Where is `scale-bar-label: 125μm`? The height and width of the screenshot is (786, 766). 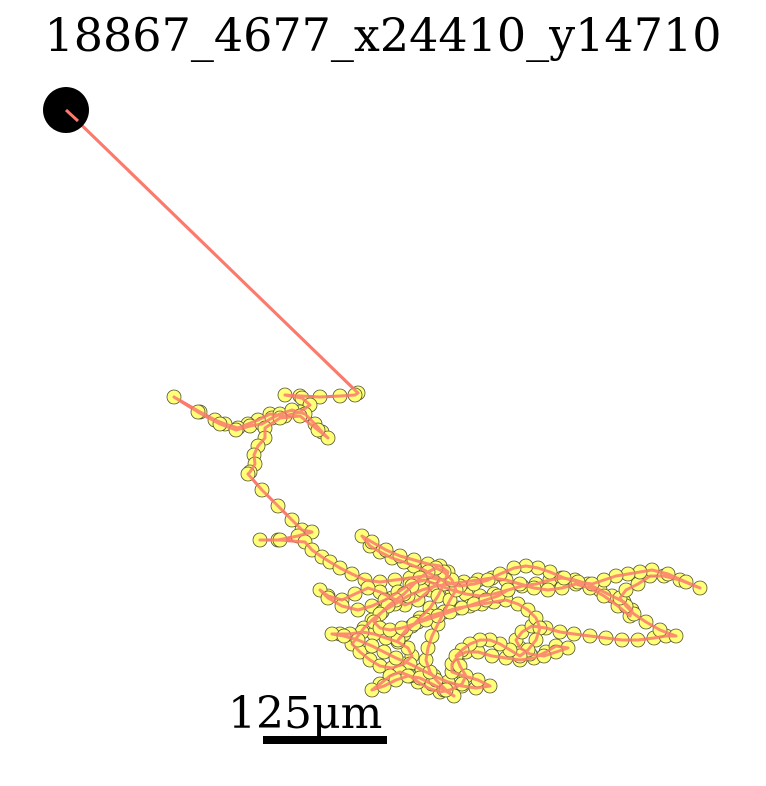 scale-bar-label: 125μm is located at coordinates (305, 713).